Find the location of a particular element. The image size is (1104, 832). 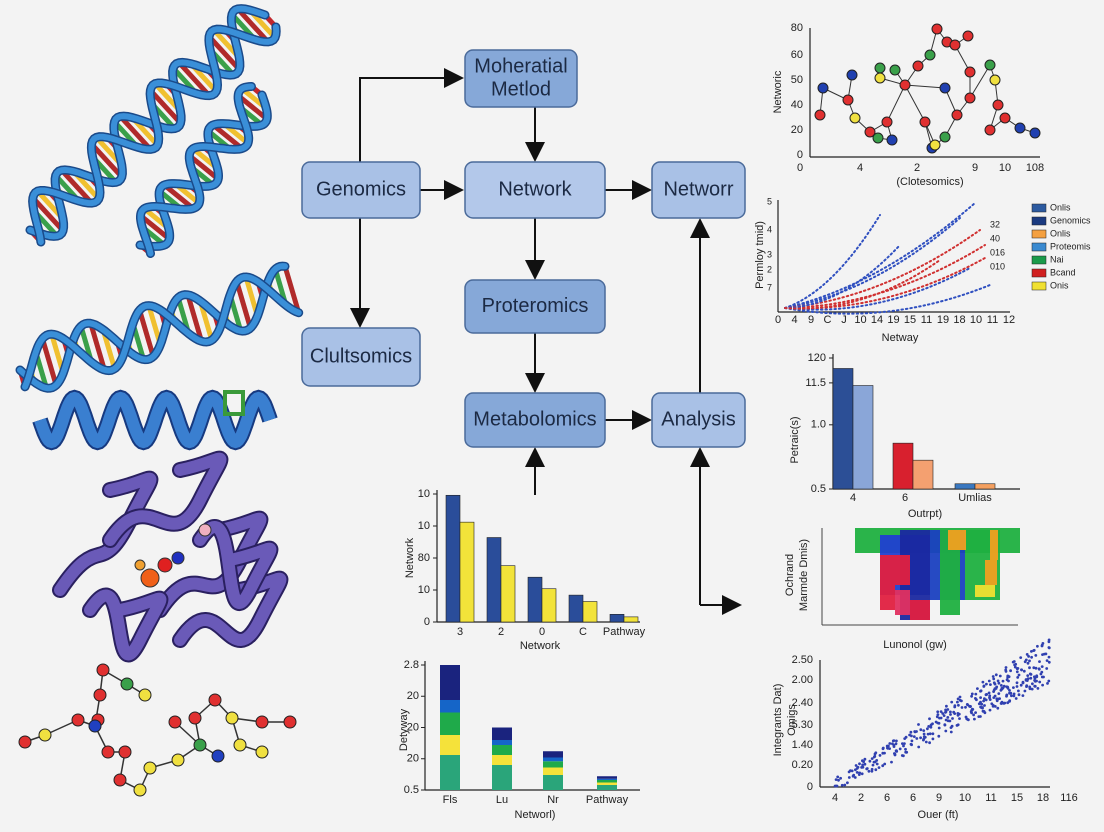

x-axis-title: (Clotesomics) is located at coordinates (929, 182).